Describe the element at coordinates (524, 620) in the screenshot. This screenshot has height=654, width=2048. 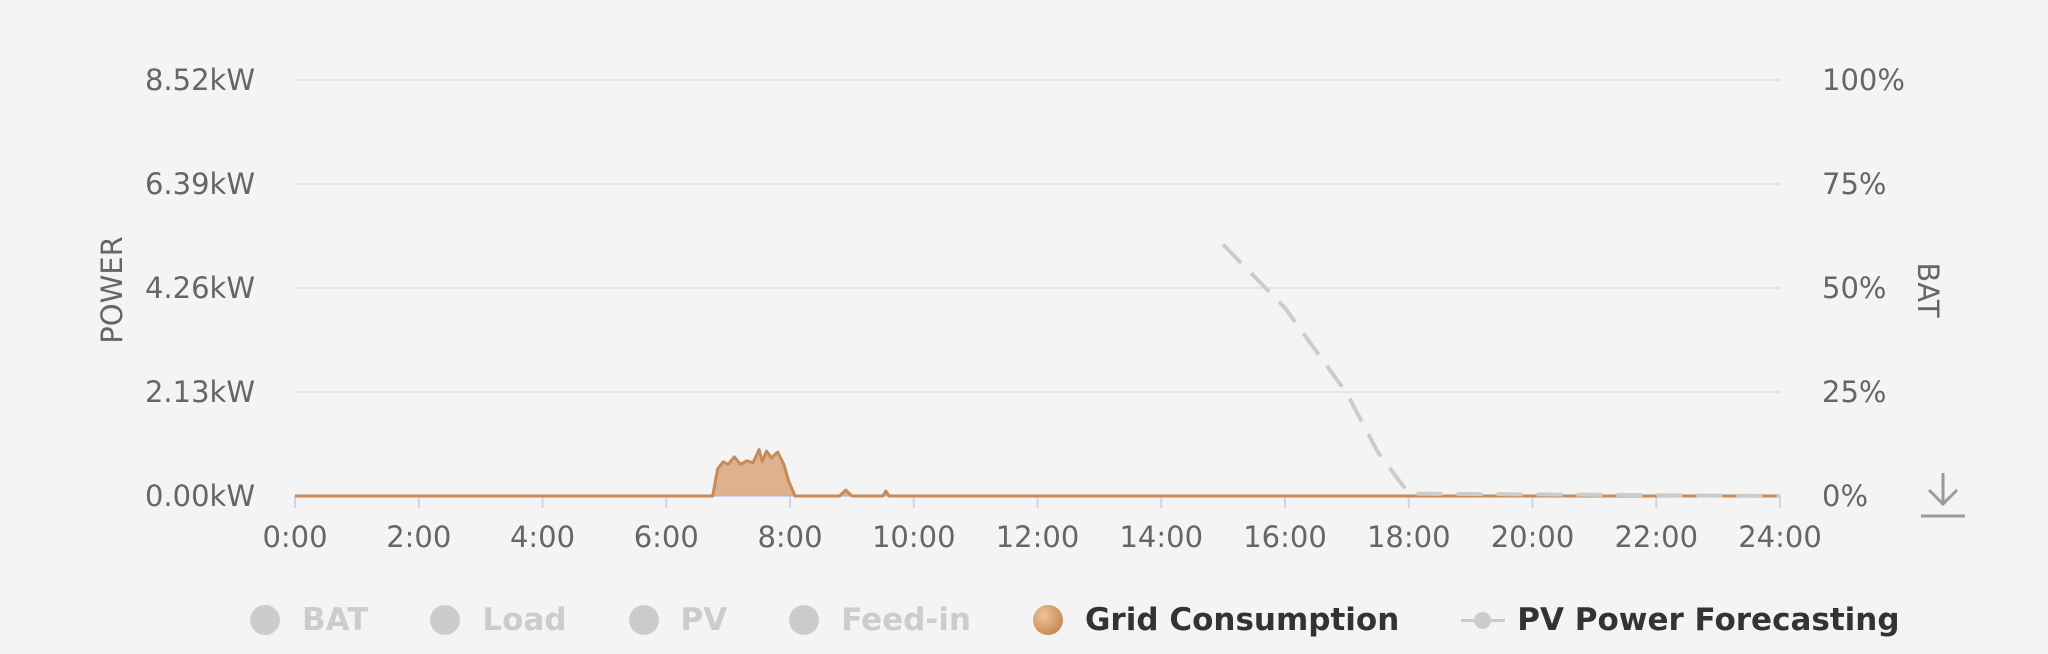
I see `legend-label: Load` at that location.